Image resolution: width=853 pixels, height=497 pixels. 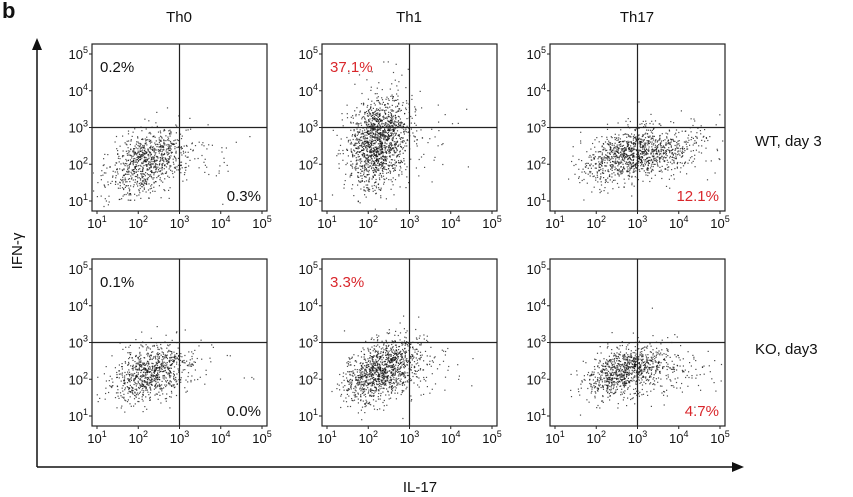 What do you see at coordinates (308, 200) in the screenshot?
I see `y-tick-label: 101` at bounding box center [308, 200].